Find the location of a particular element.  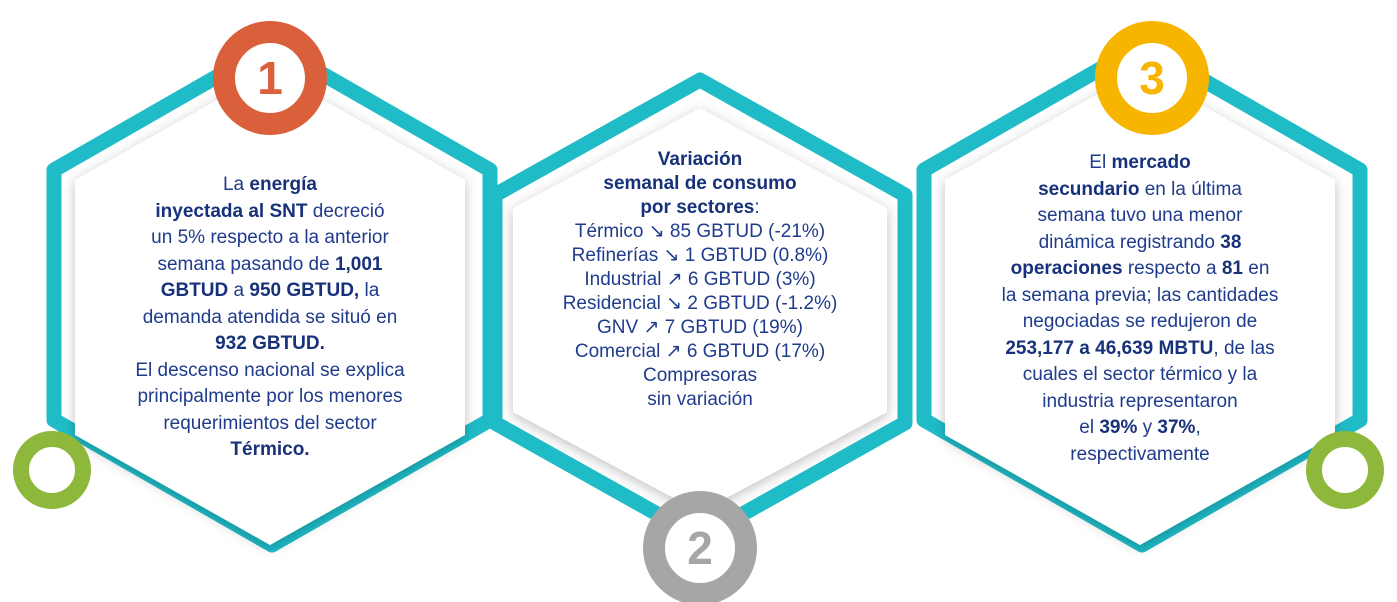

text-segment: demanda atendida se situó en is located at coordinates (270, 317).